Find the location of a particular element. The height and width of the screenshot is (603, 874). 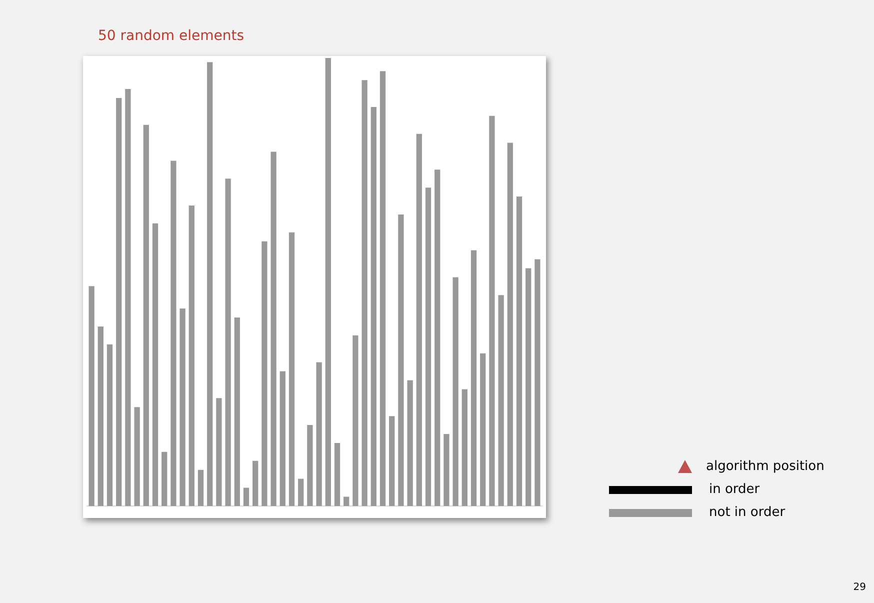

text: 29 is located at coordinates (859, 587).